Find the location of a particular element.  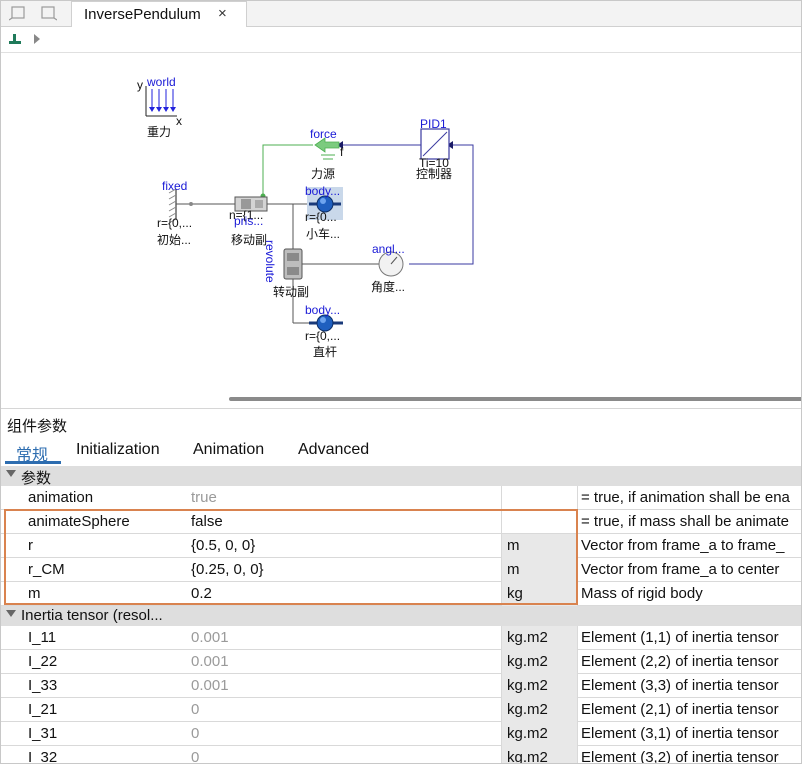

pid-component is located at coordinates (435, 144).